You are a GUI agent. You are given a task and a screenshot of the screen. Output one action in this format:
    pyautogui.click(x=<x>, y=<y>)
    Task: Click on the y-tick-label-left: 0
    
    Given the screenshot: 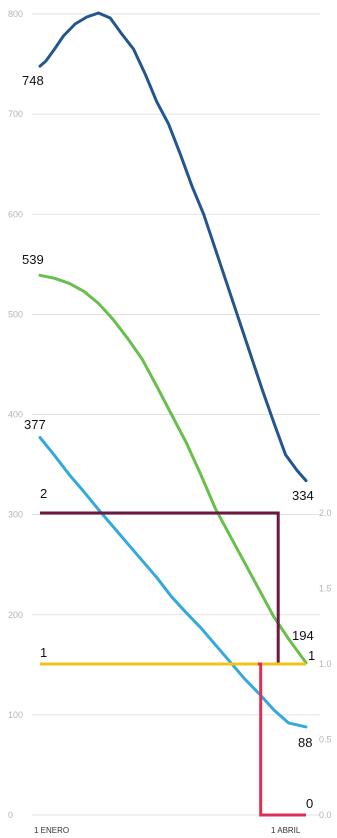 What is the action you would take?
    pyautogui.click(x=10, y=815)
    